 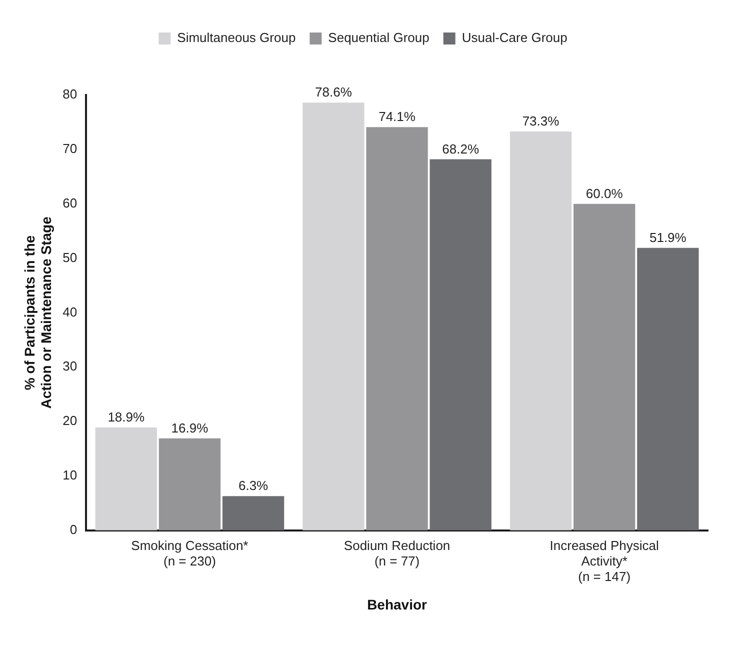 I want to click on y-tick-label: 40, so click(x=70, y=312).